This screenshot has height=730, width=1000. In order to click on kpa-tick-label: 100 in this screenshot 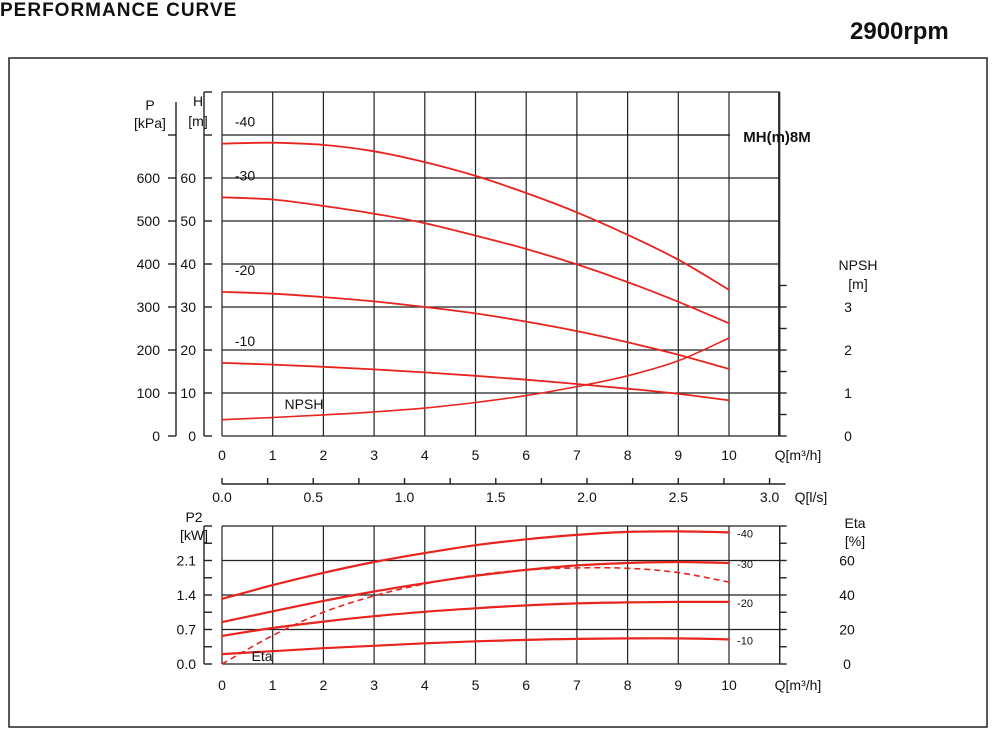, I will do `click(149, 393)`.